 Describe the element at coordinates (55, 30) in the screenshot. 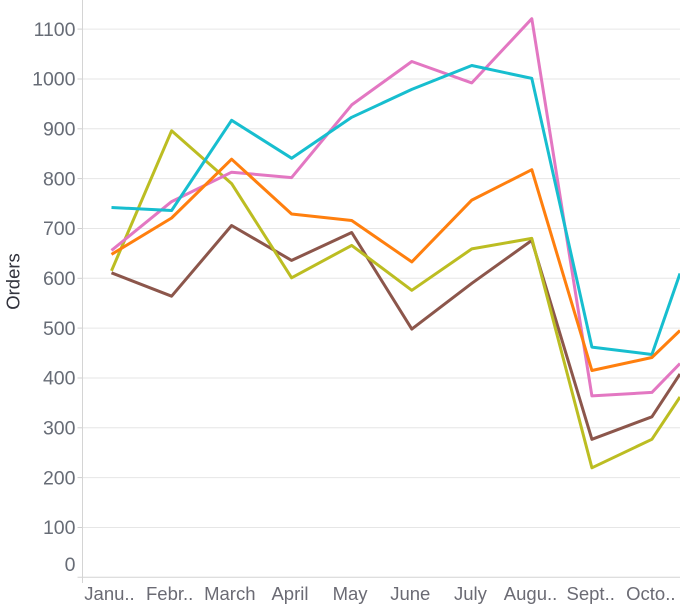

I see `svg-text: 1100` at that location.